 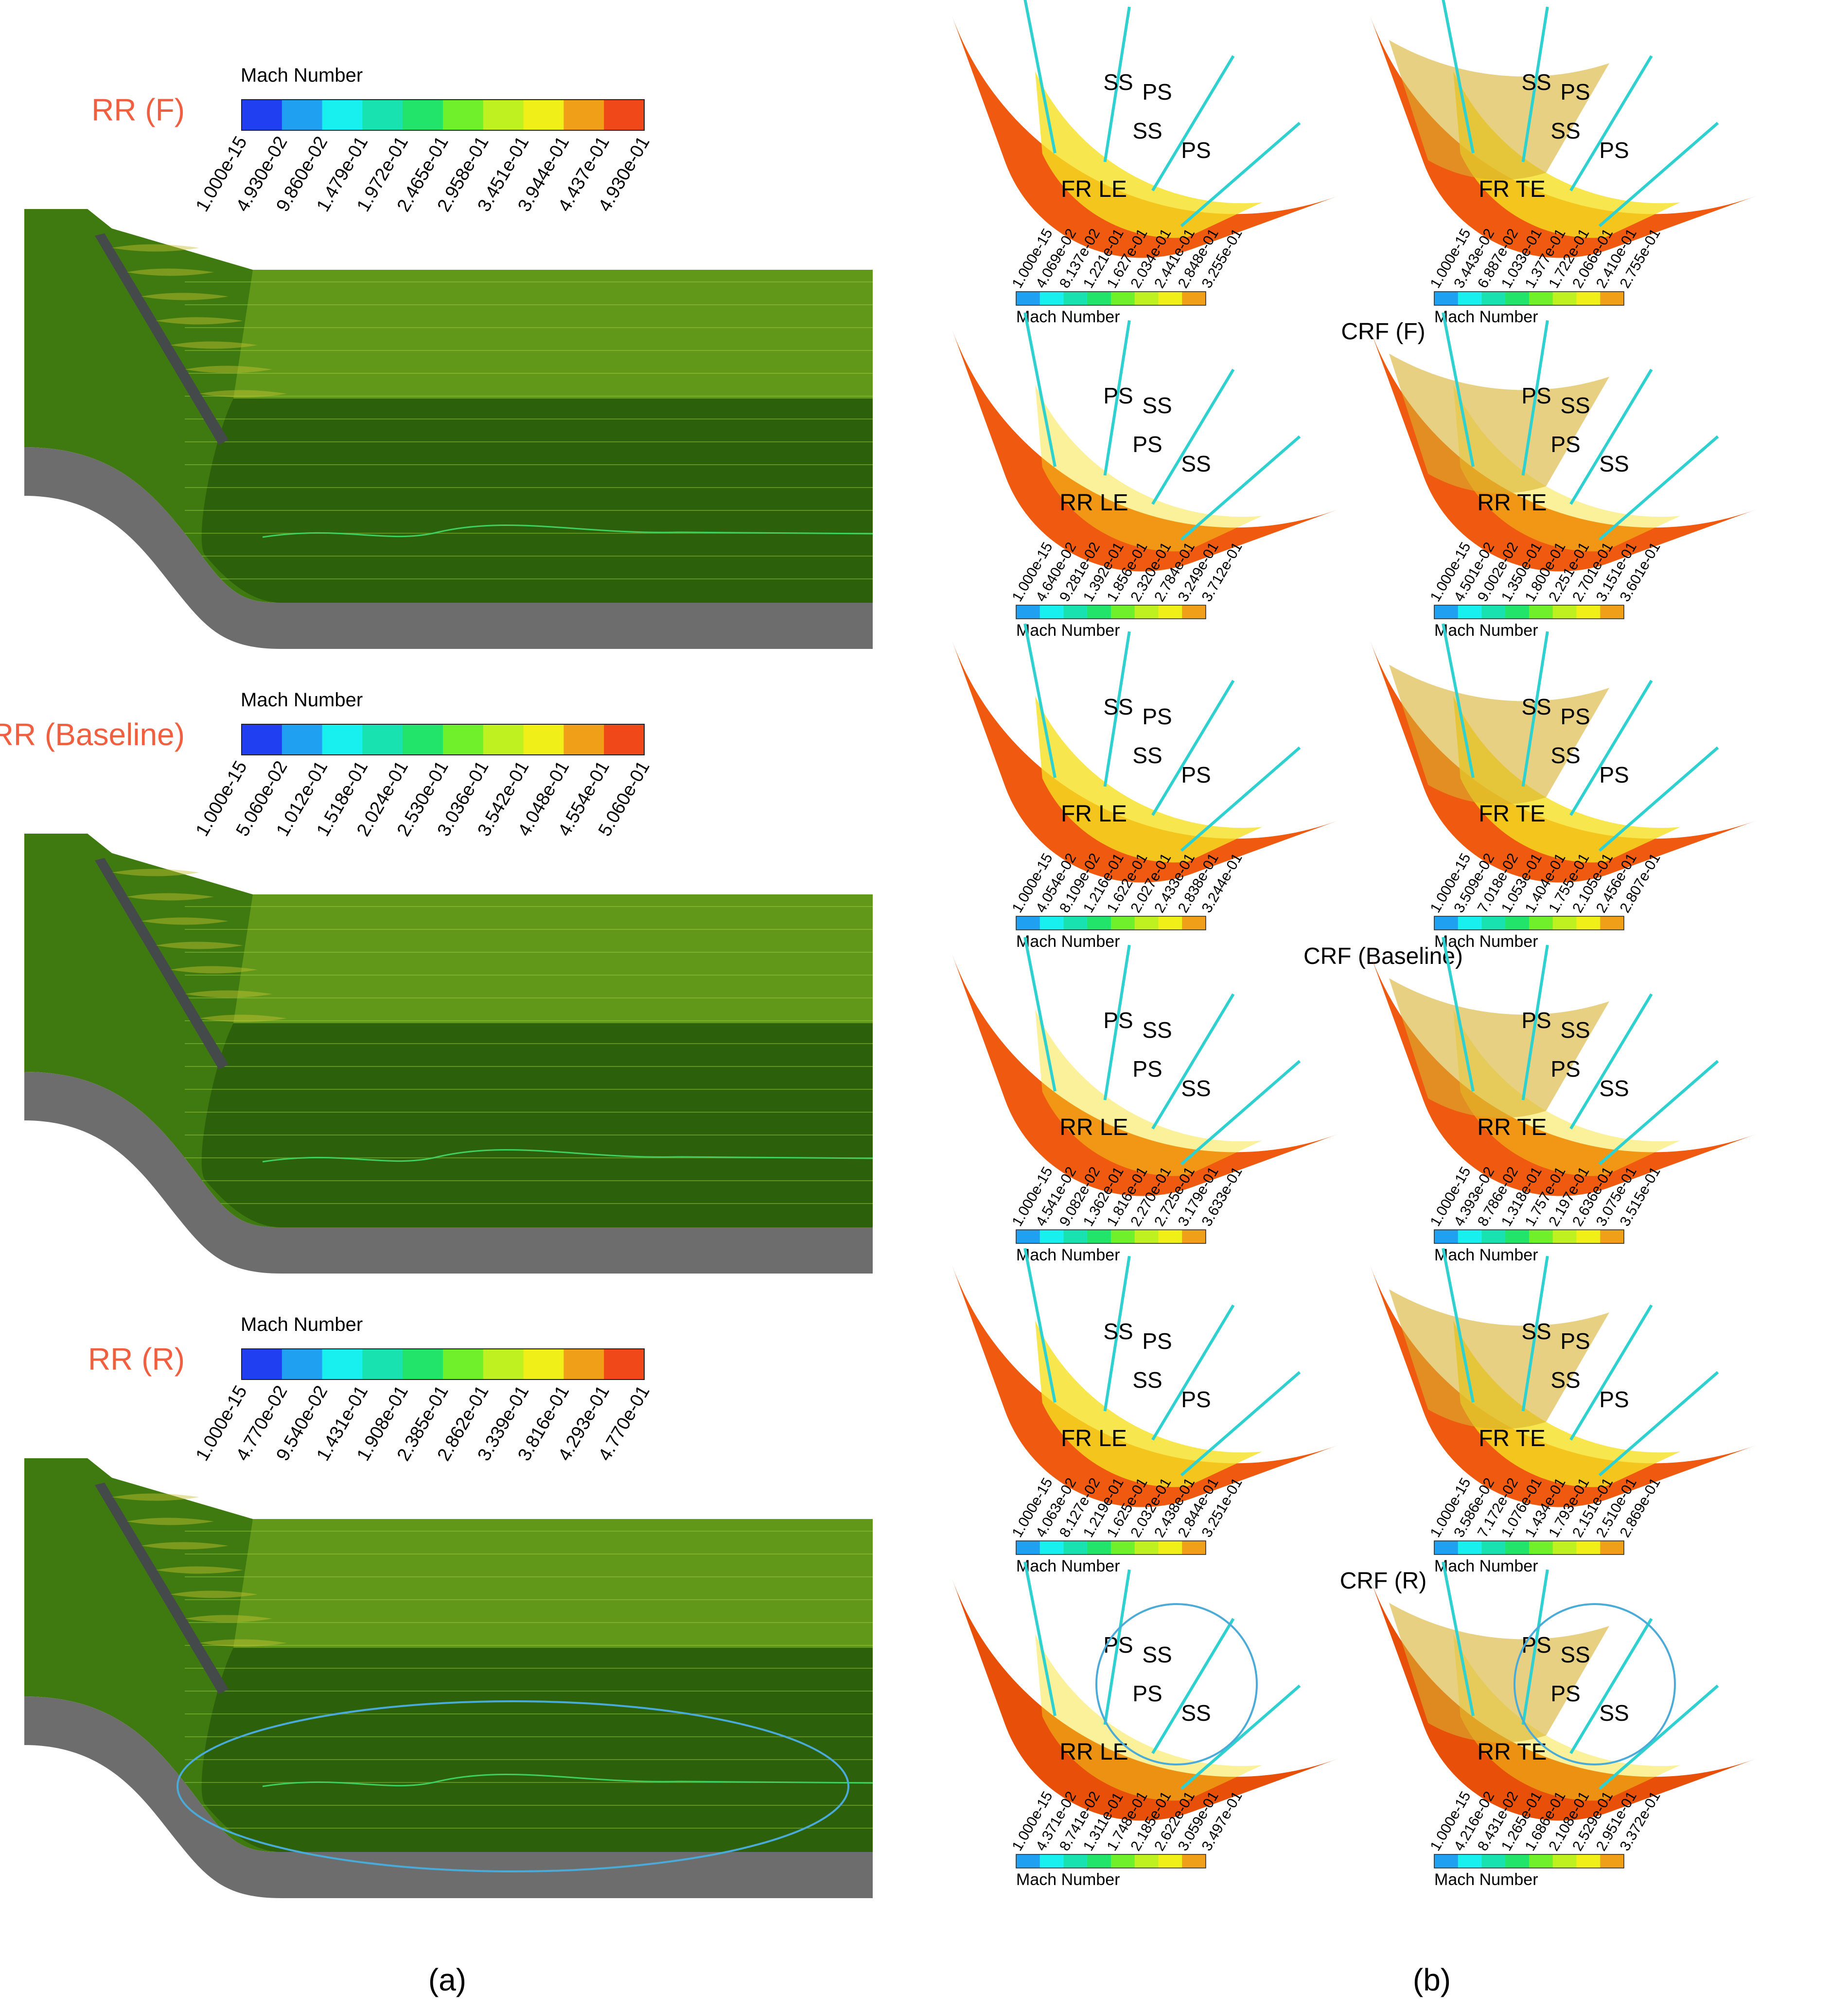 I want to click on sector-mid-region, so click(x=1499, y=1048).